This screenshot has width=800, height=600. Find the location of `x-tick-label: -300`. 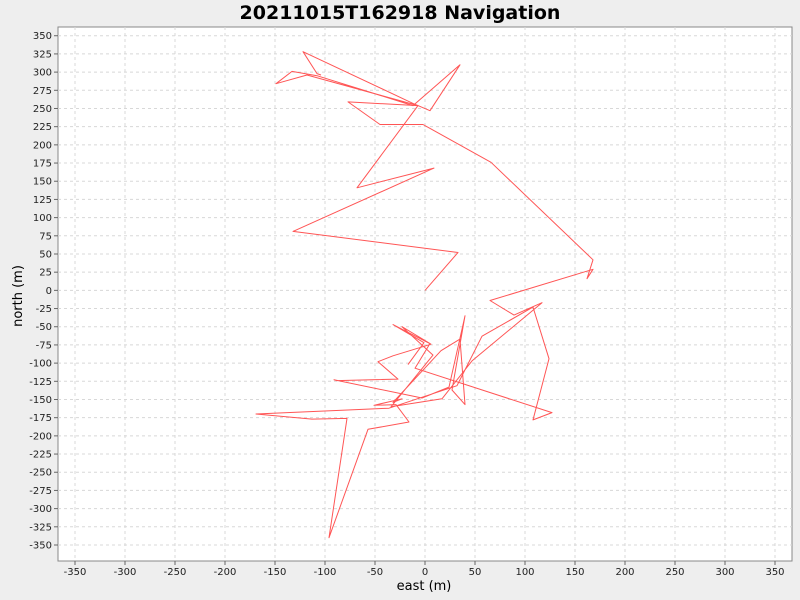

x-tick-label: -300 is located at coordinates (125, 572).